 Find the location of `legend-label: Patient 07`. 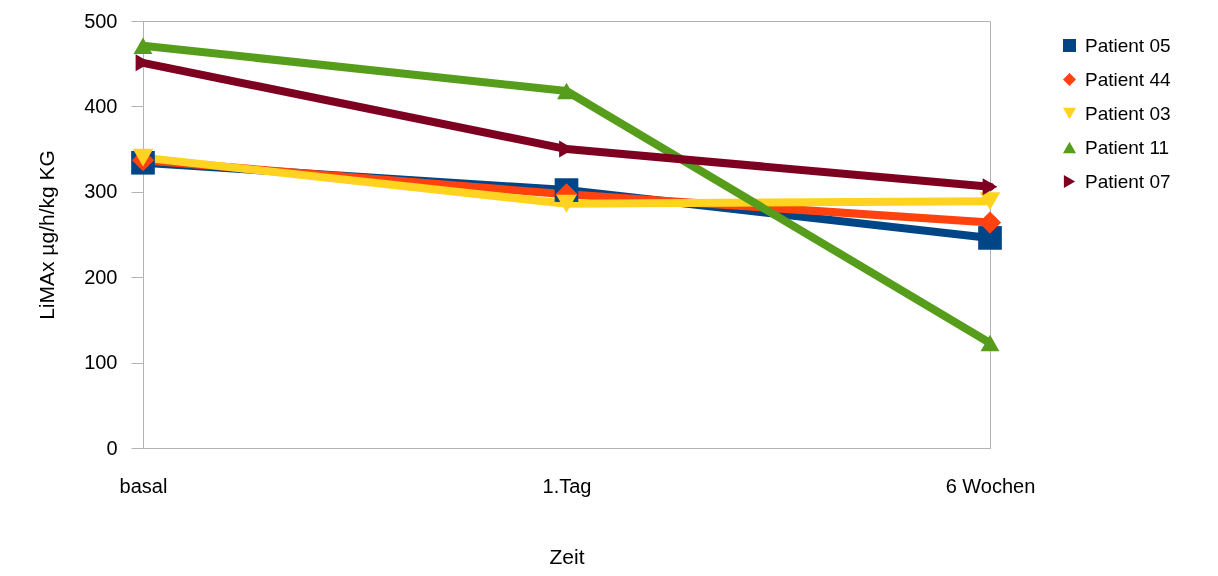

legend-label: Patient 07 is located at coordinates (1128, 181).